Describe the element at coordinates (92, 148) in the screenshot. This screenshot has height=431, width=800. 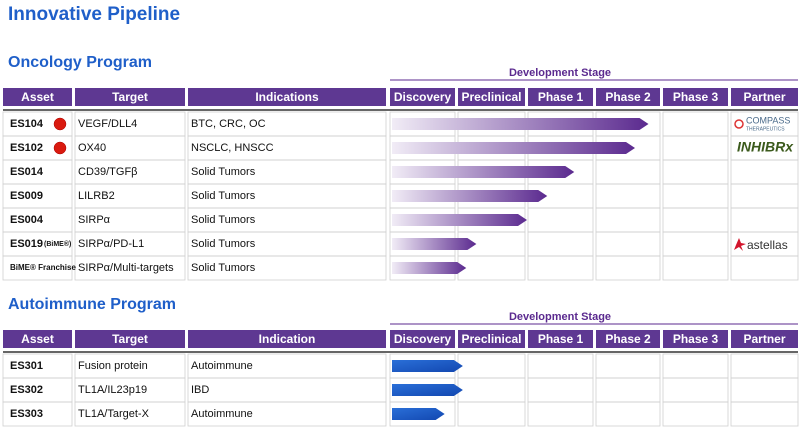
I see `target: OX40` at that location.